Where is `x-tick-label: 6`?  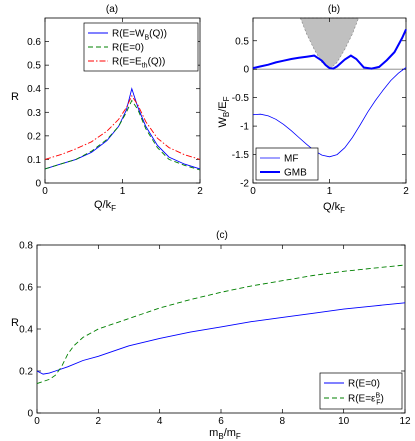 x-tick-label: 6 is located at coordinates (221, 421).